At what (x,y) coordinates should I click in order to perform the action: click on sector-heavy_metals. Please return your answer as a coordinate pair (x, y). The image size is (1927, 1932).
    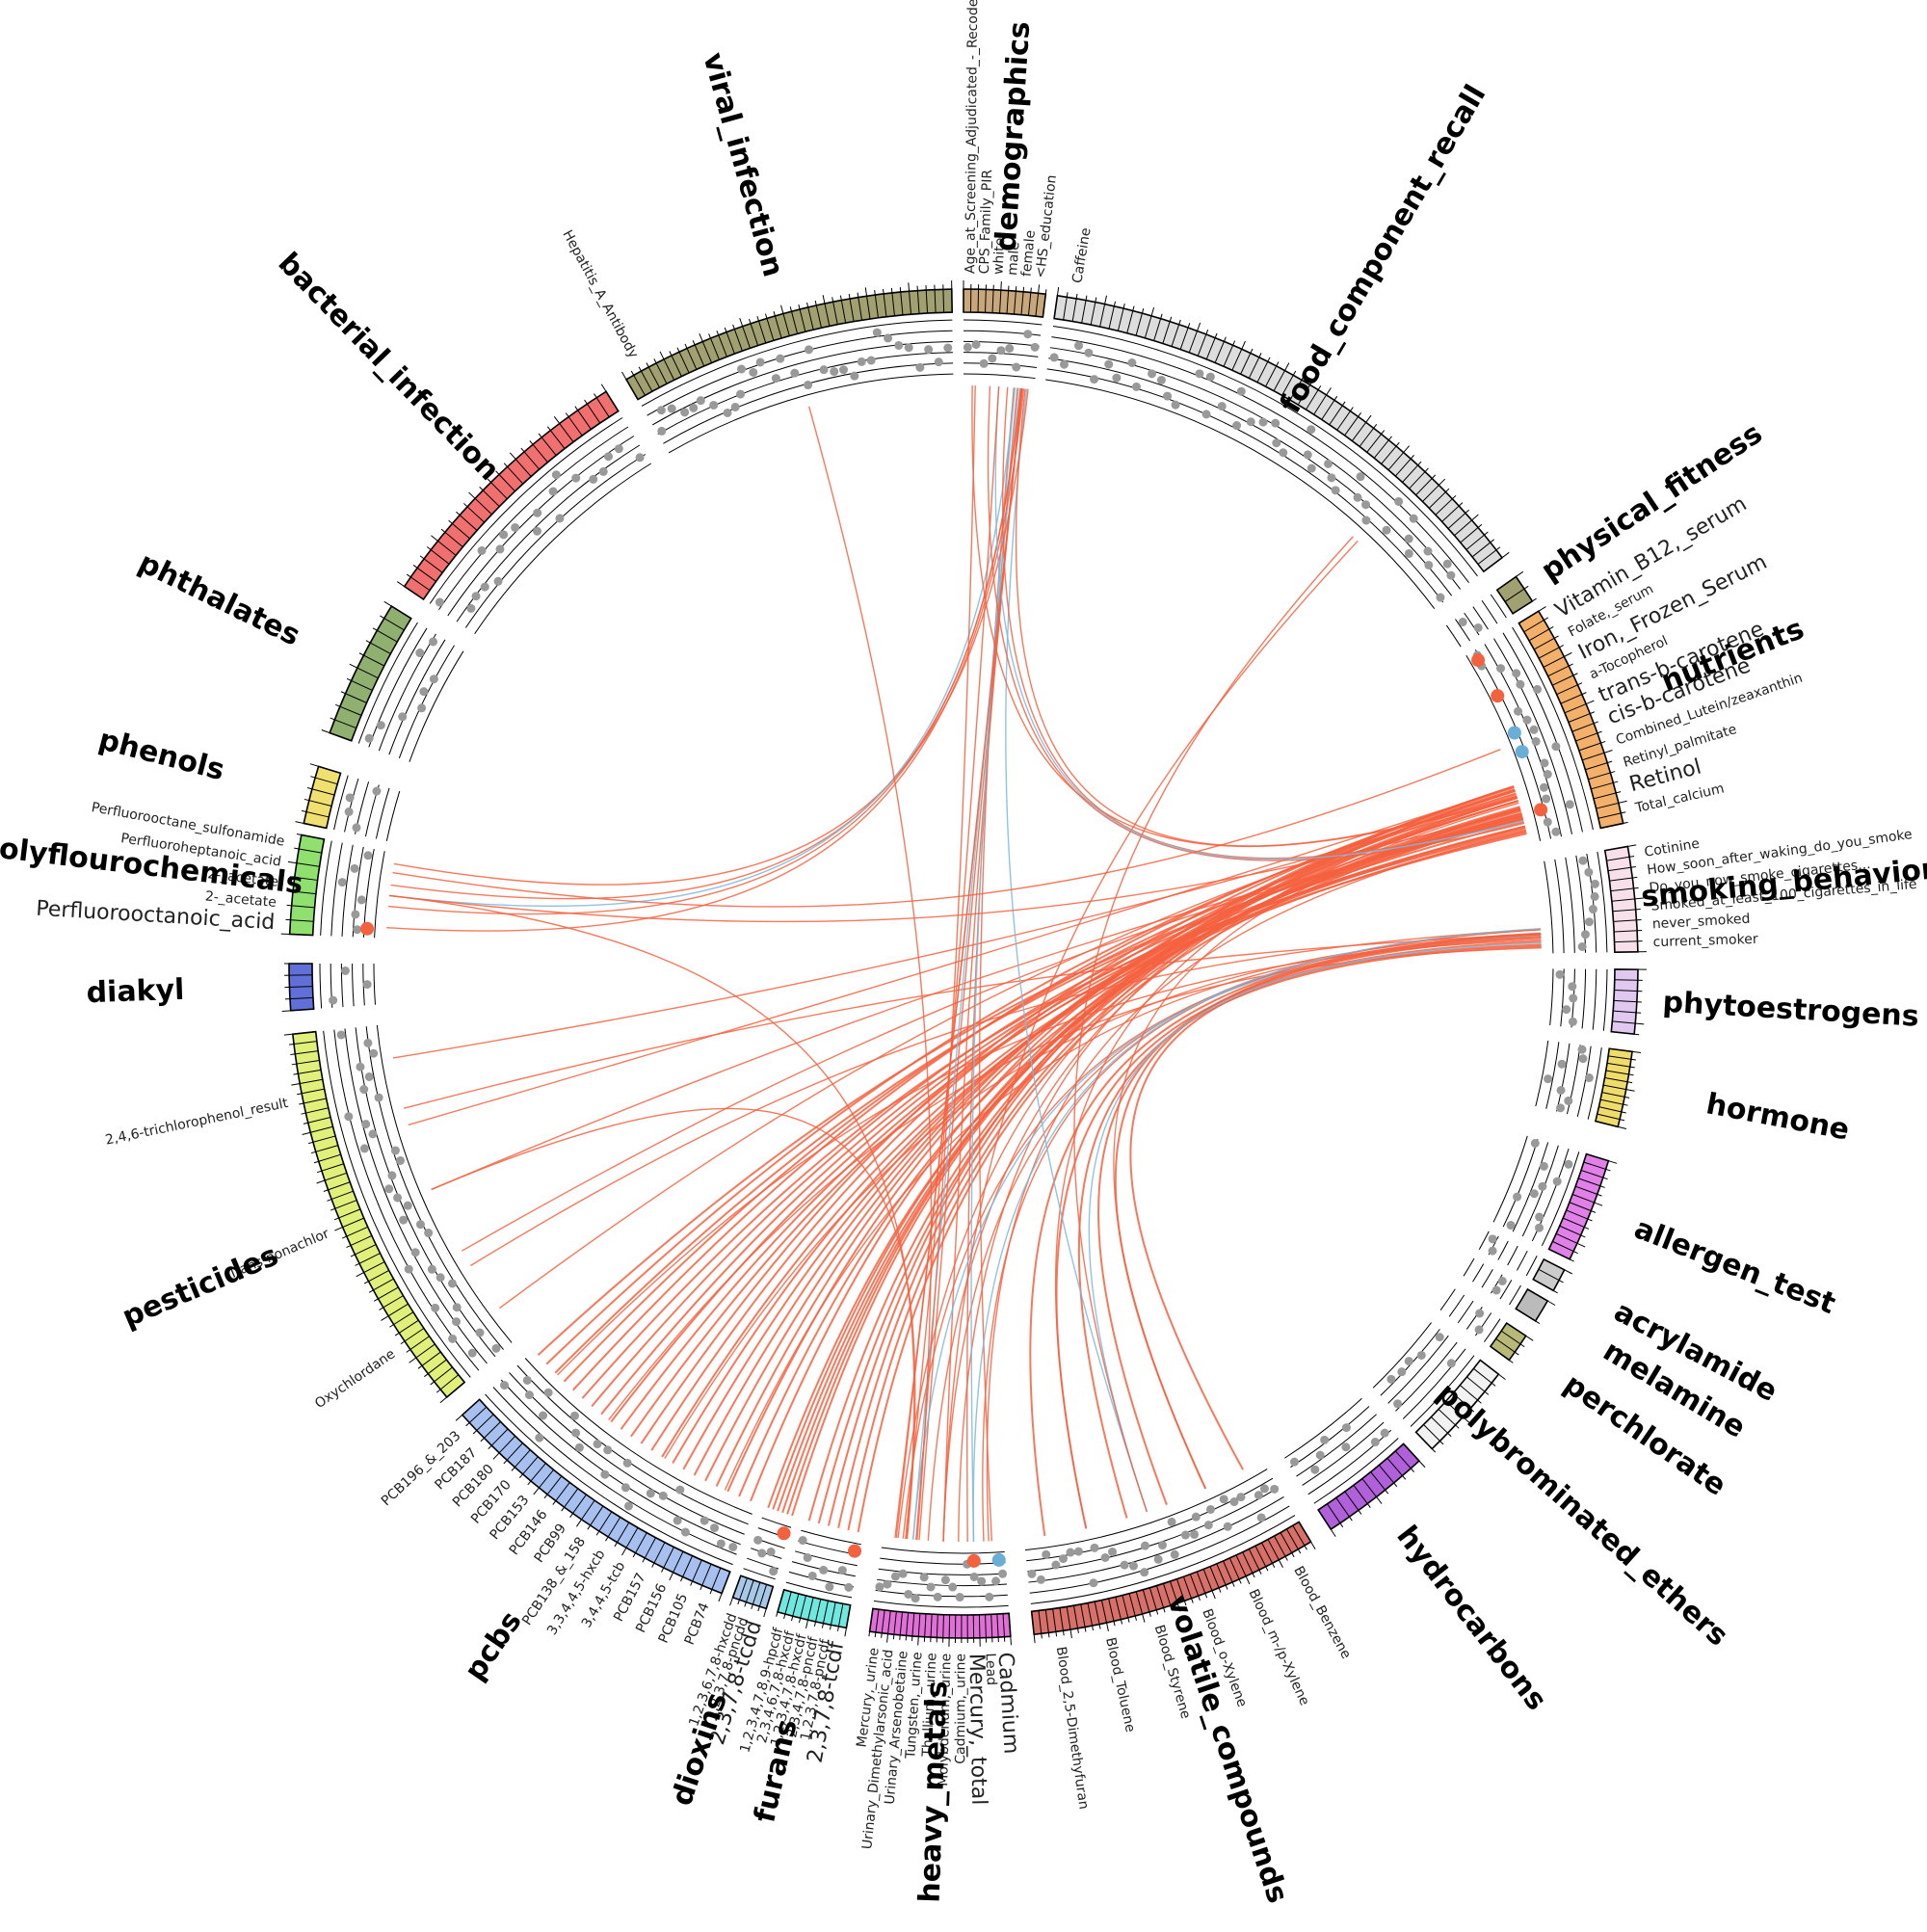
    Looking at the image, I should click on (941, 1623).